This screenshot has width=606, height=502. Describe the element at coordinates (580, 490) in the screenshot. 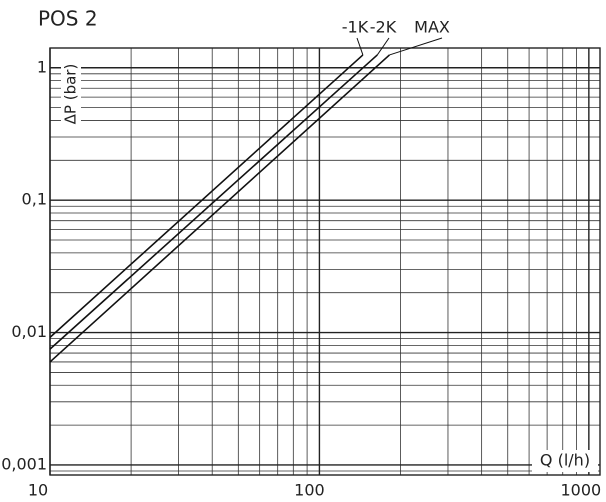

I see `x-tick-label: 1000` at that location.